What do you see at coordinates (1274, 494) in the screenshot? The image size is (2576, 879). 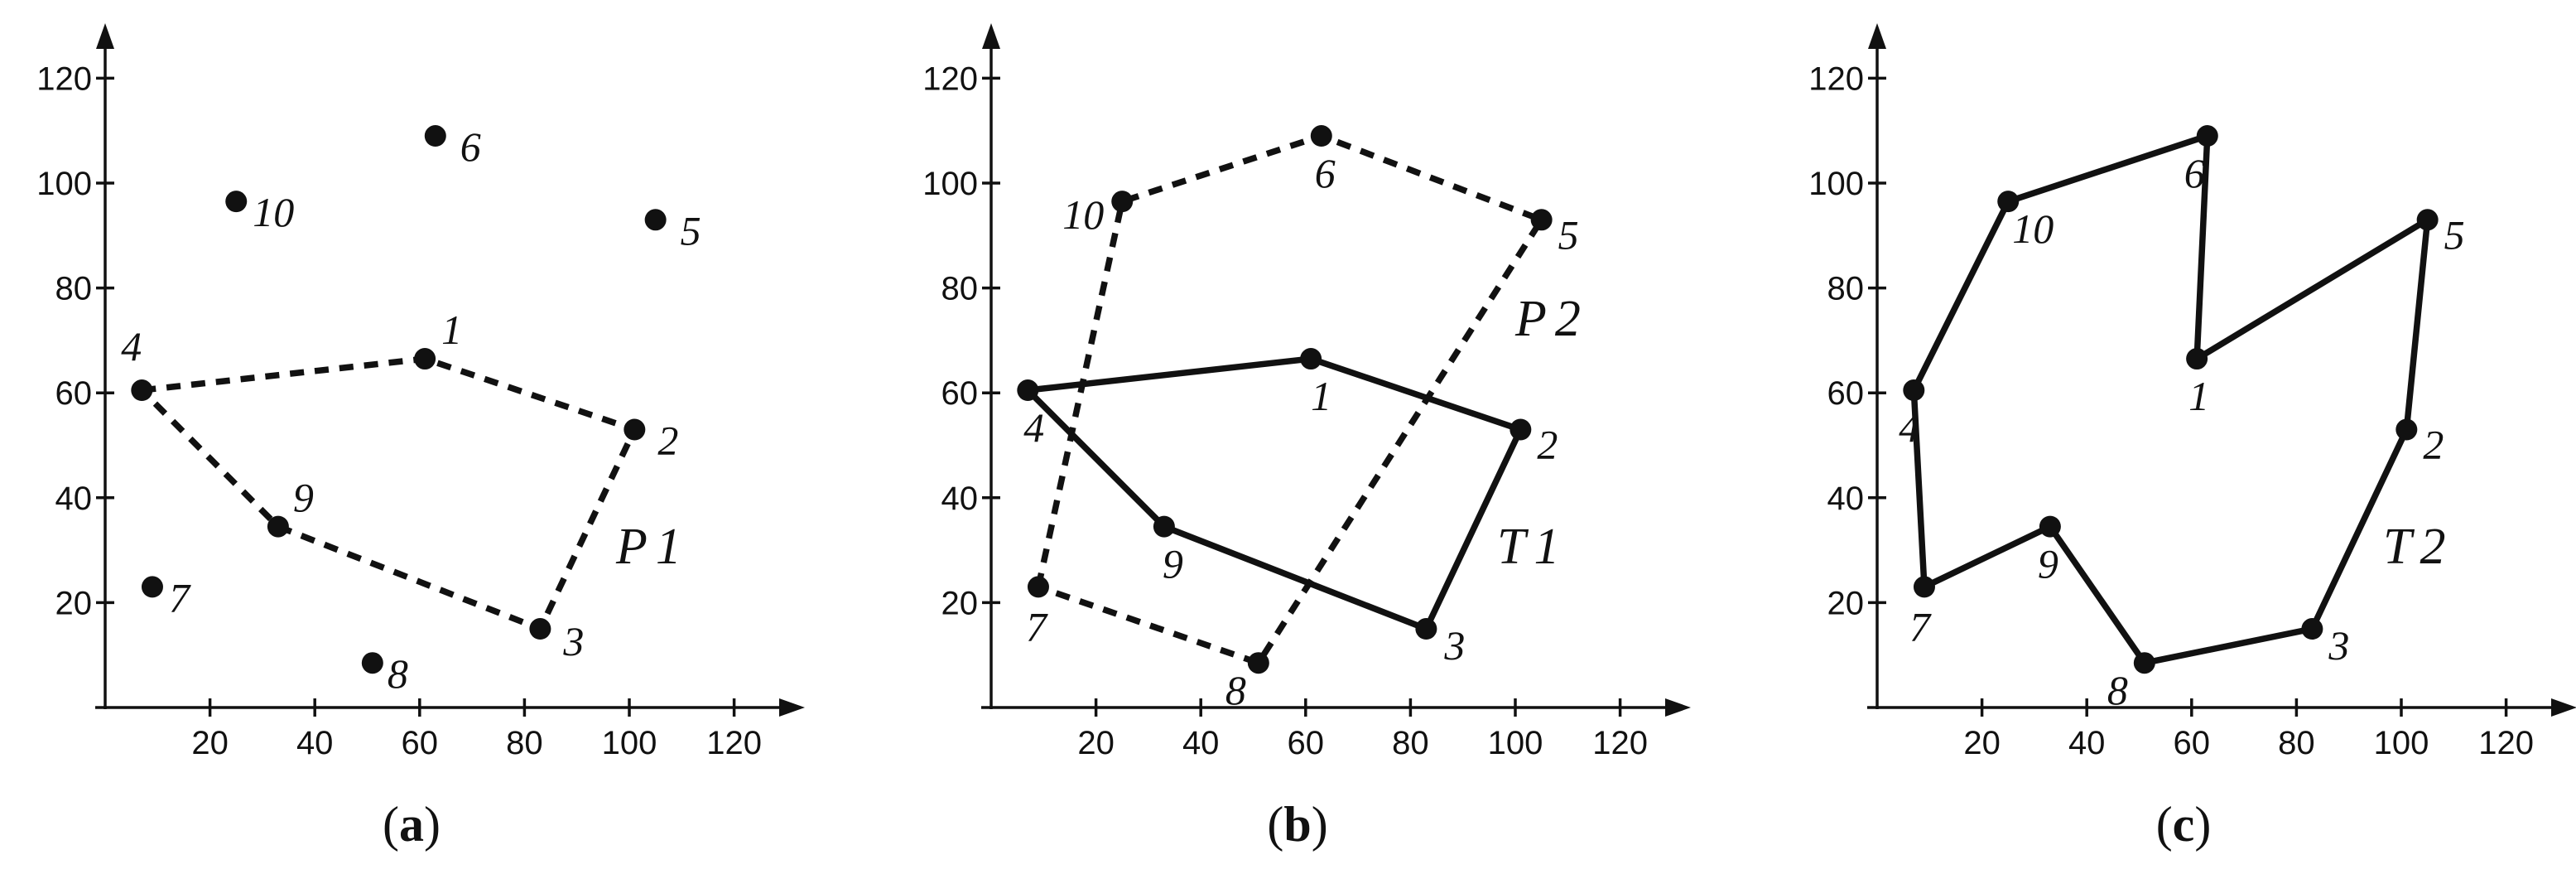 I see `polygon-t1` at bounding box center [1274, 494].